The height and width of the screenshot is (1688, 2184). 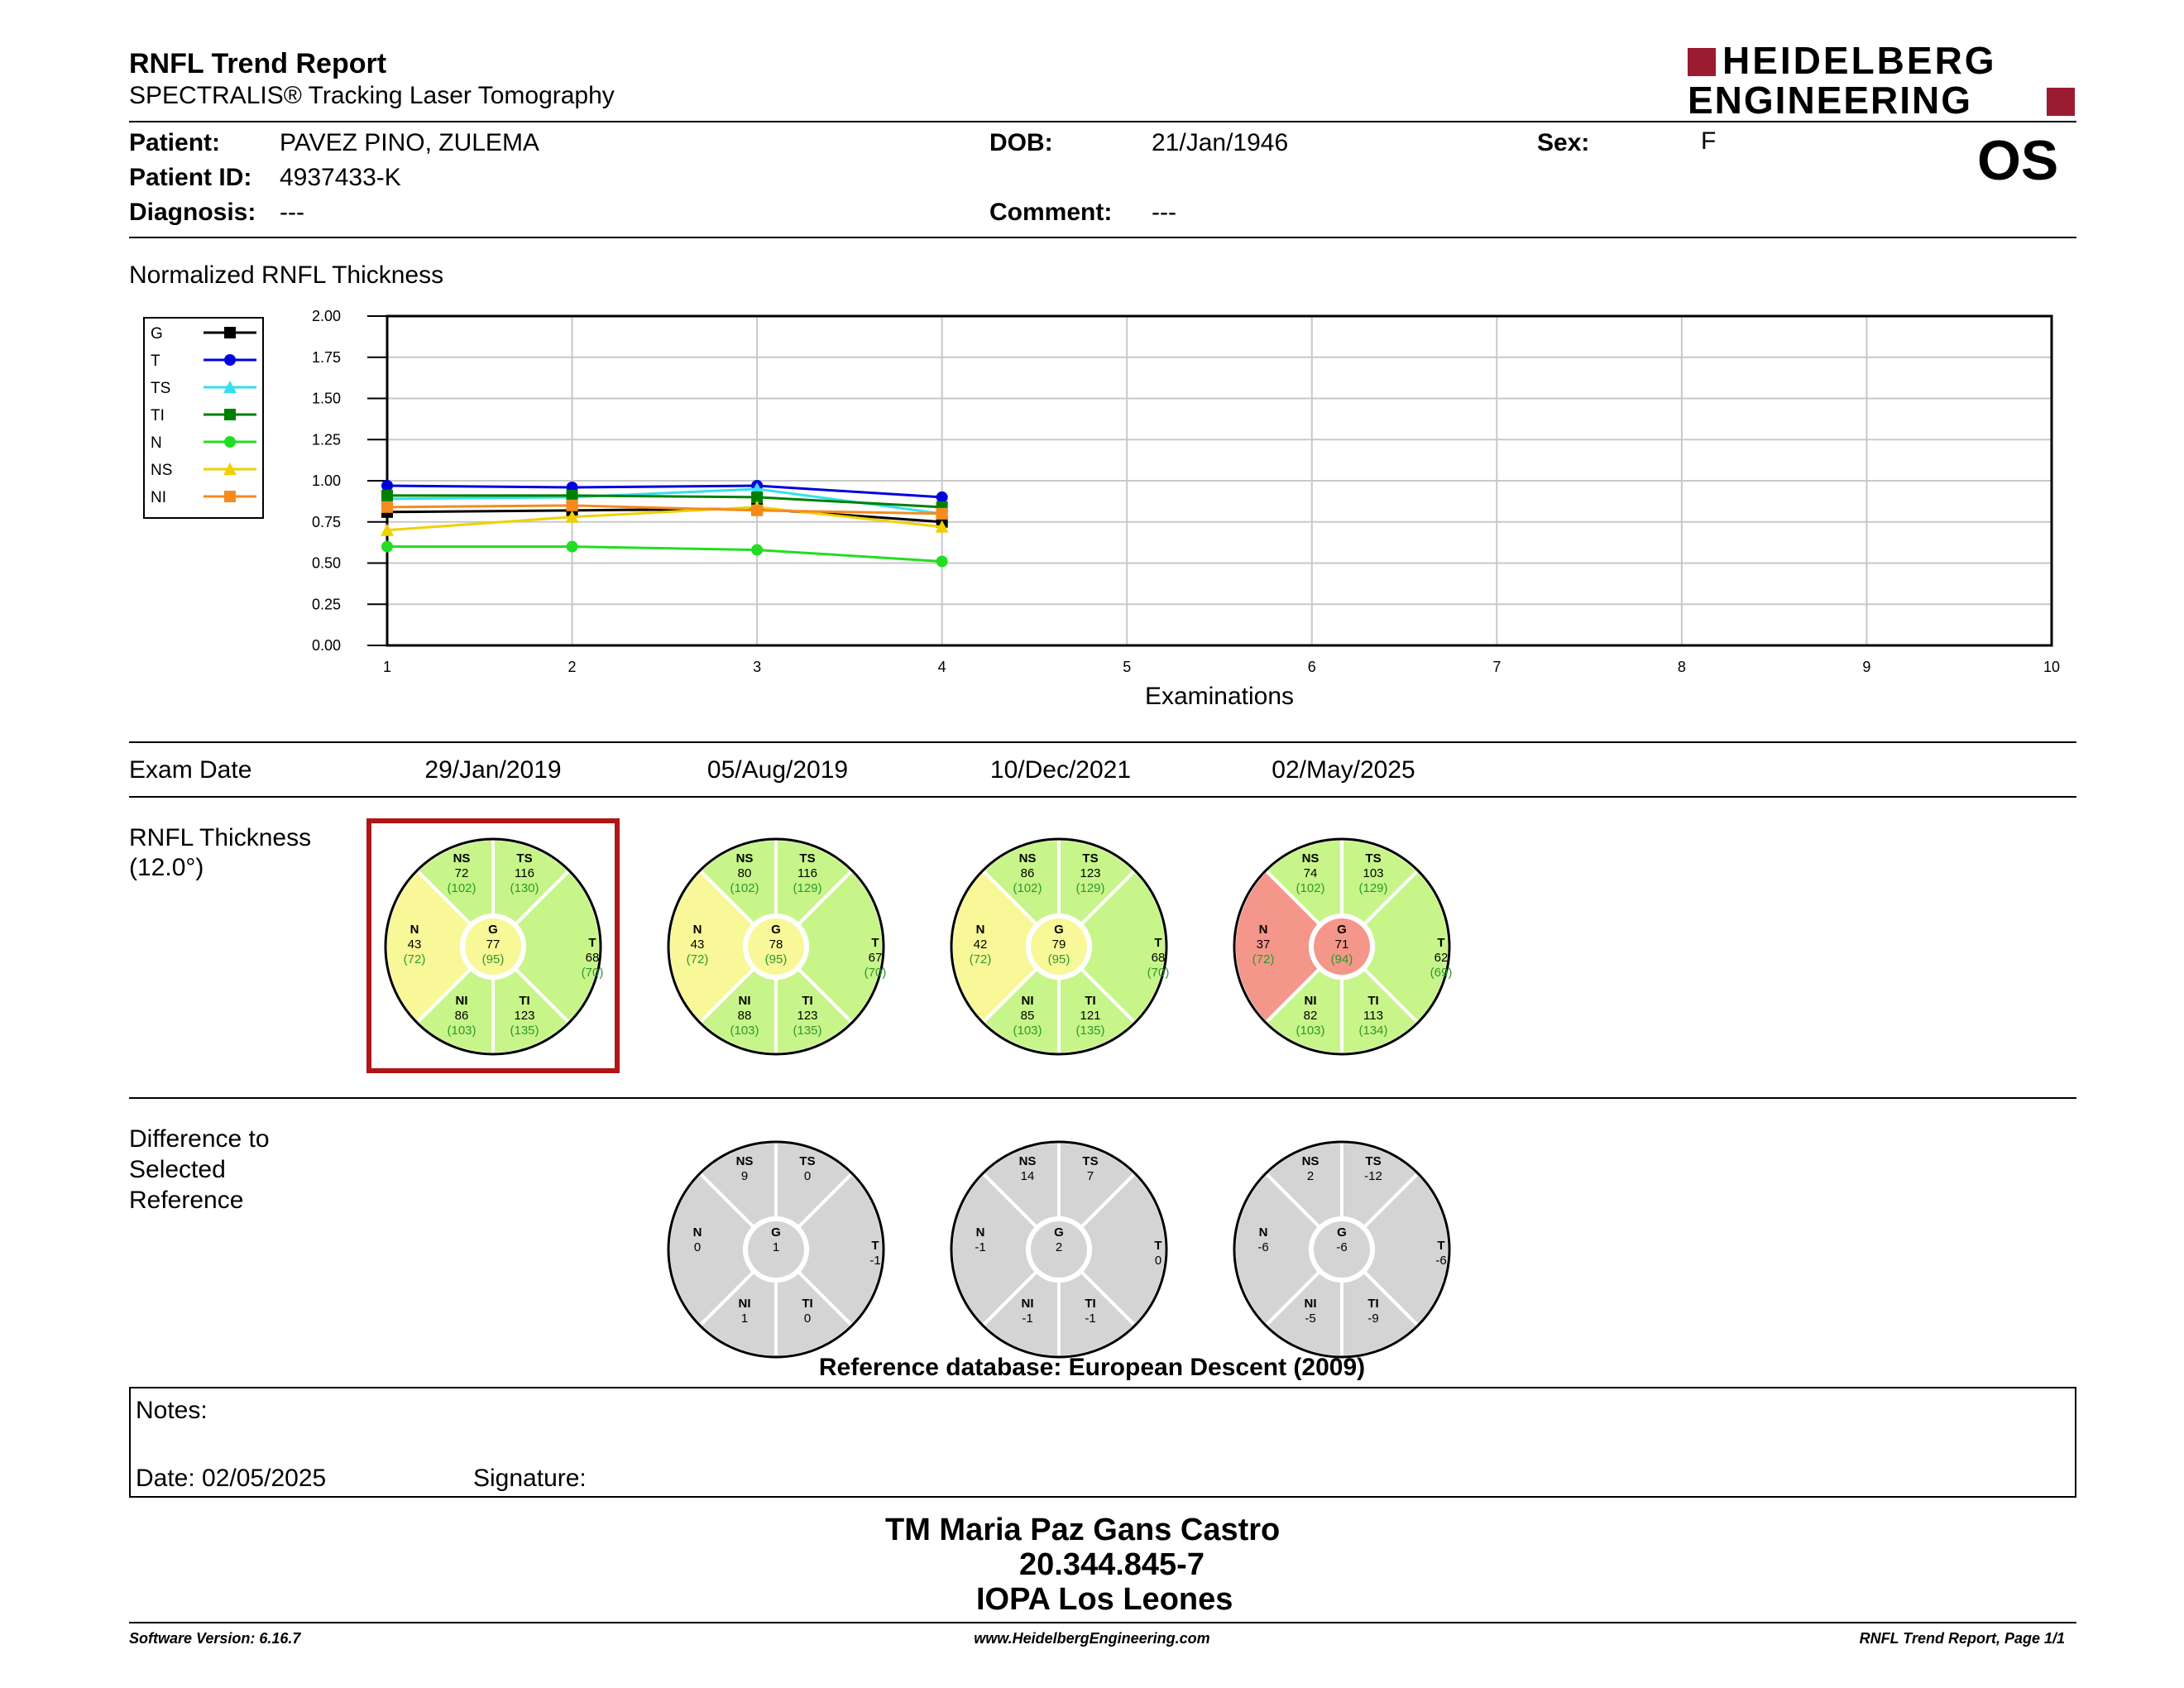 I want to click on exam-date-label: Exam Date, so click(x=190, y=770).